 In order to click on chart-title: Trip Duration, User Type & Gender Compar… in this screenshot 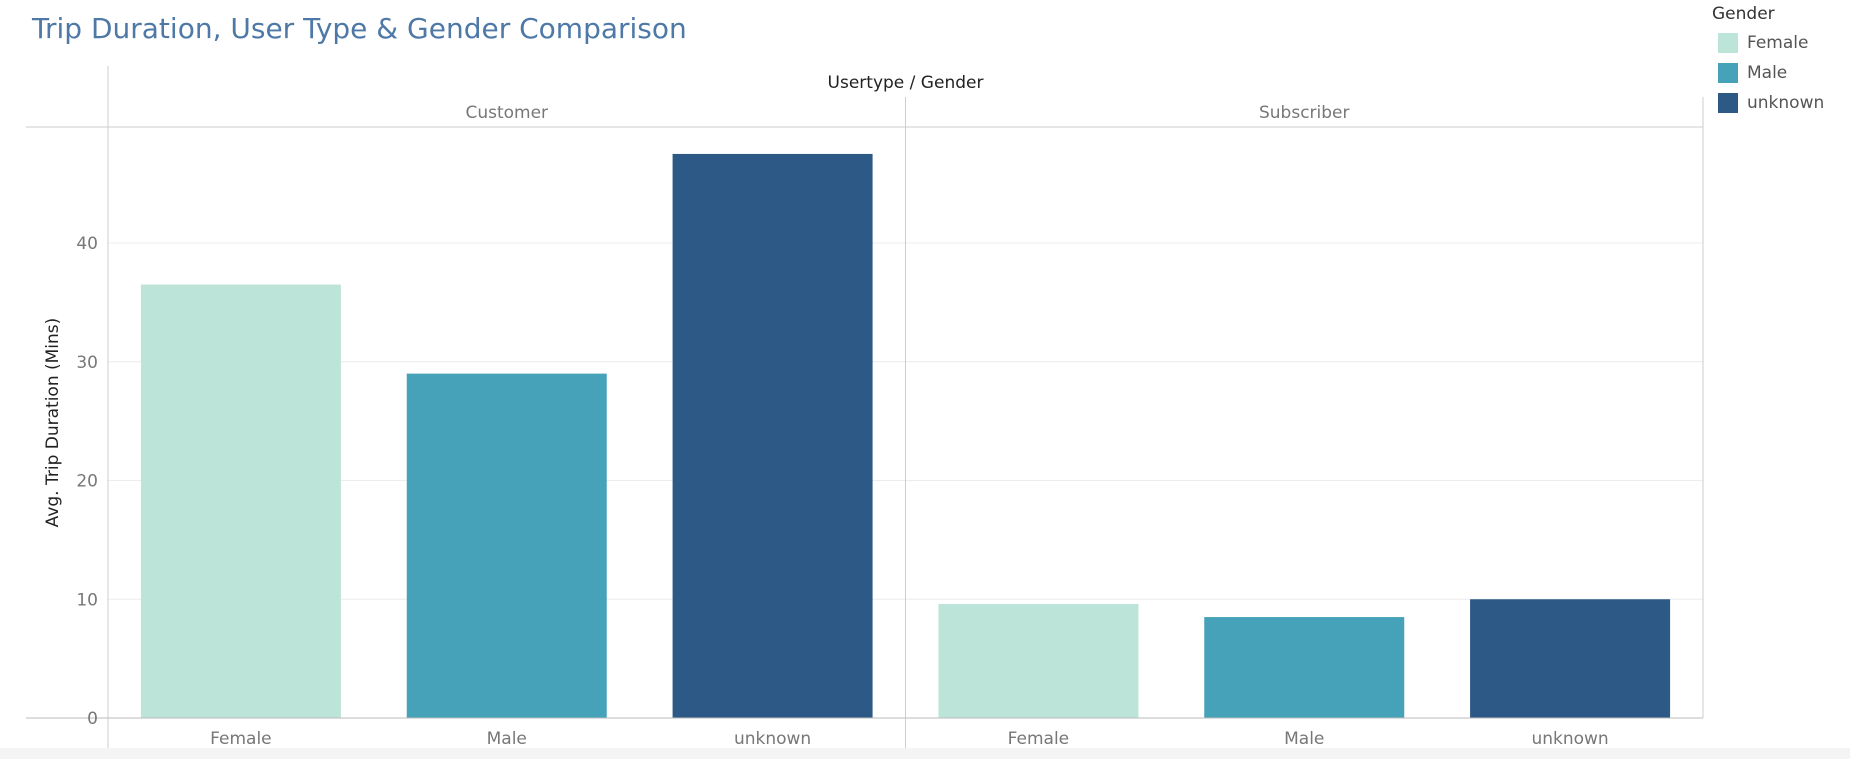, I will do `click(359, 28)`.